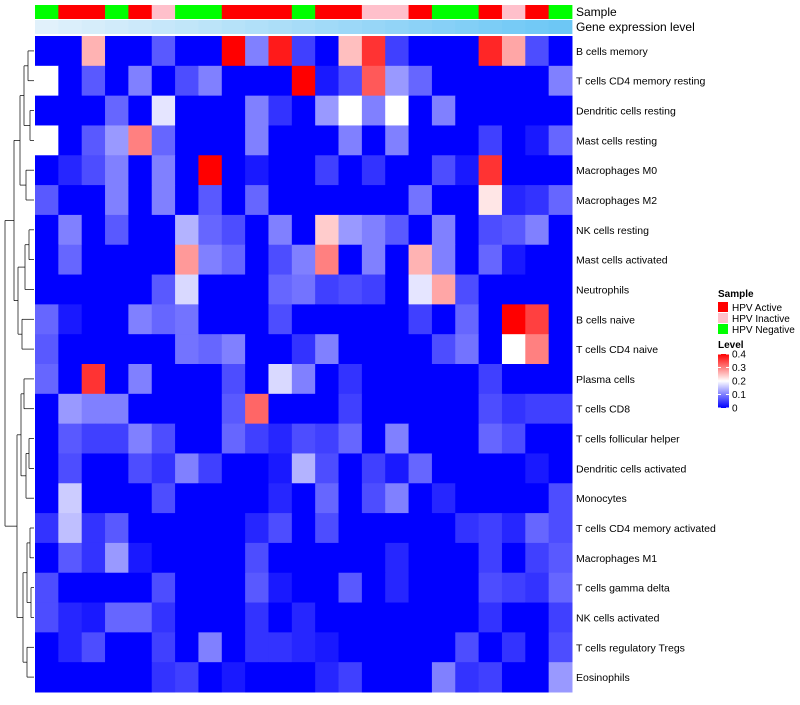  What do you see at coordinates (739, 368) in the screenshot?
I see `legend-tick-label: 0.3` at bounding box center [739, 368].